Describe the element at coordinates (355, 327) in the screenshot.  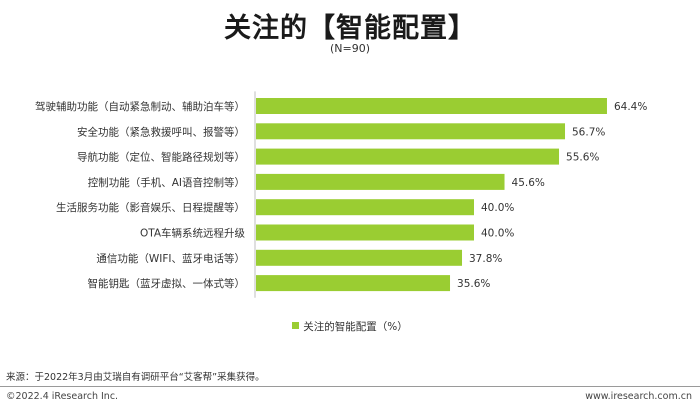
I see `legend-label: 关注的智能配置（%）` at that location.